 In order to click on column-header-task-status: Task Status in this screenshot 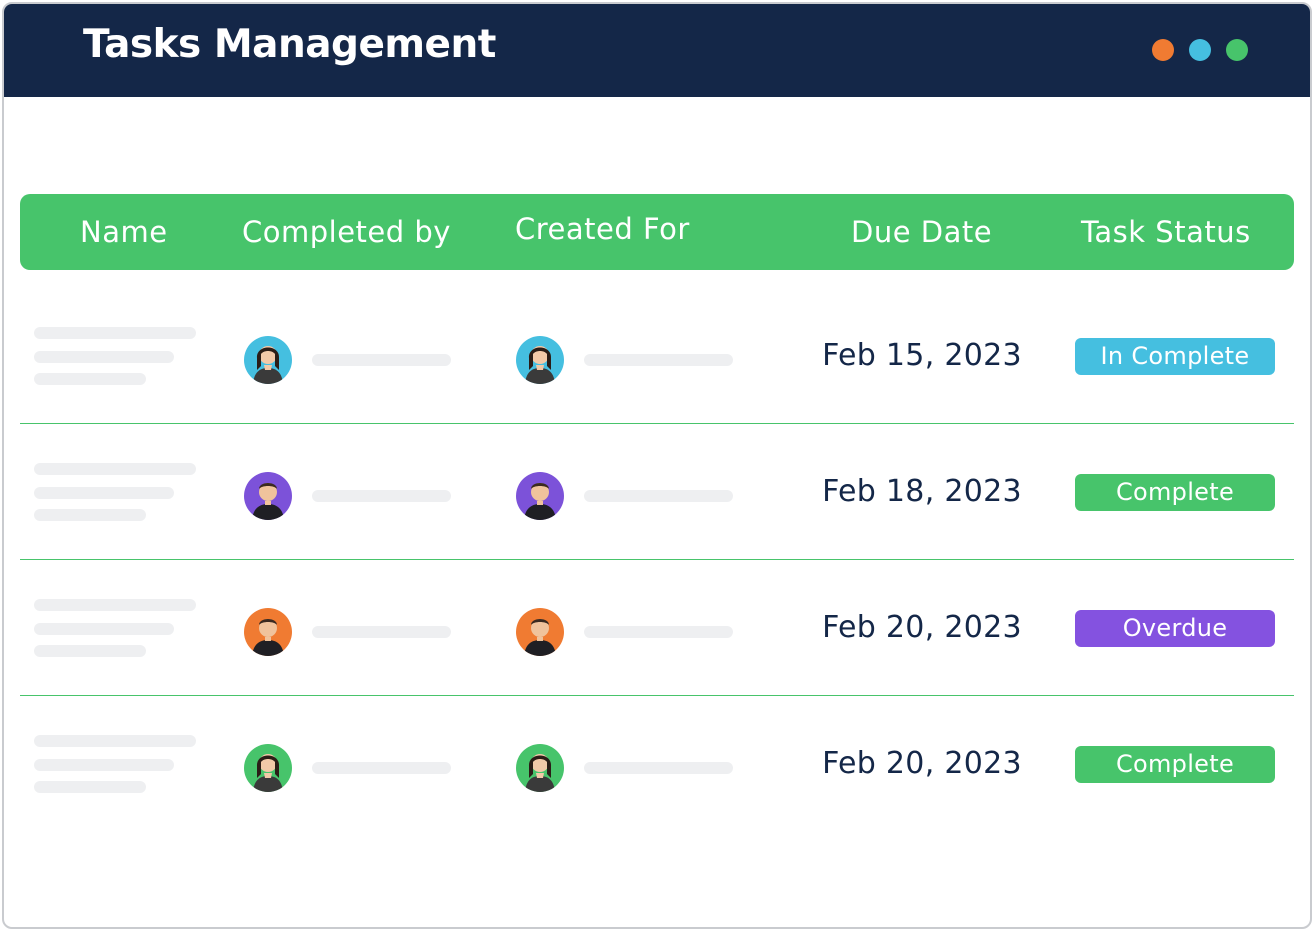, I will do `click(1166, 232)`.